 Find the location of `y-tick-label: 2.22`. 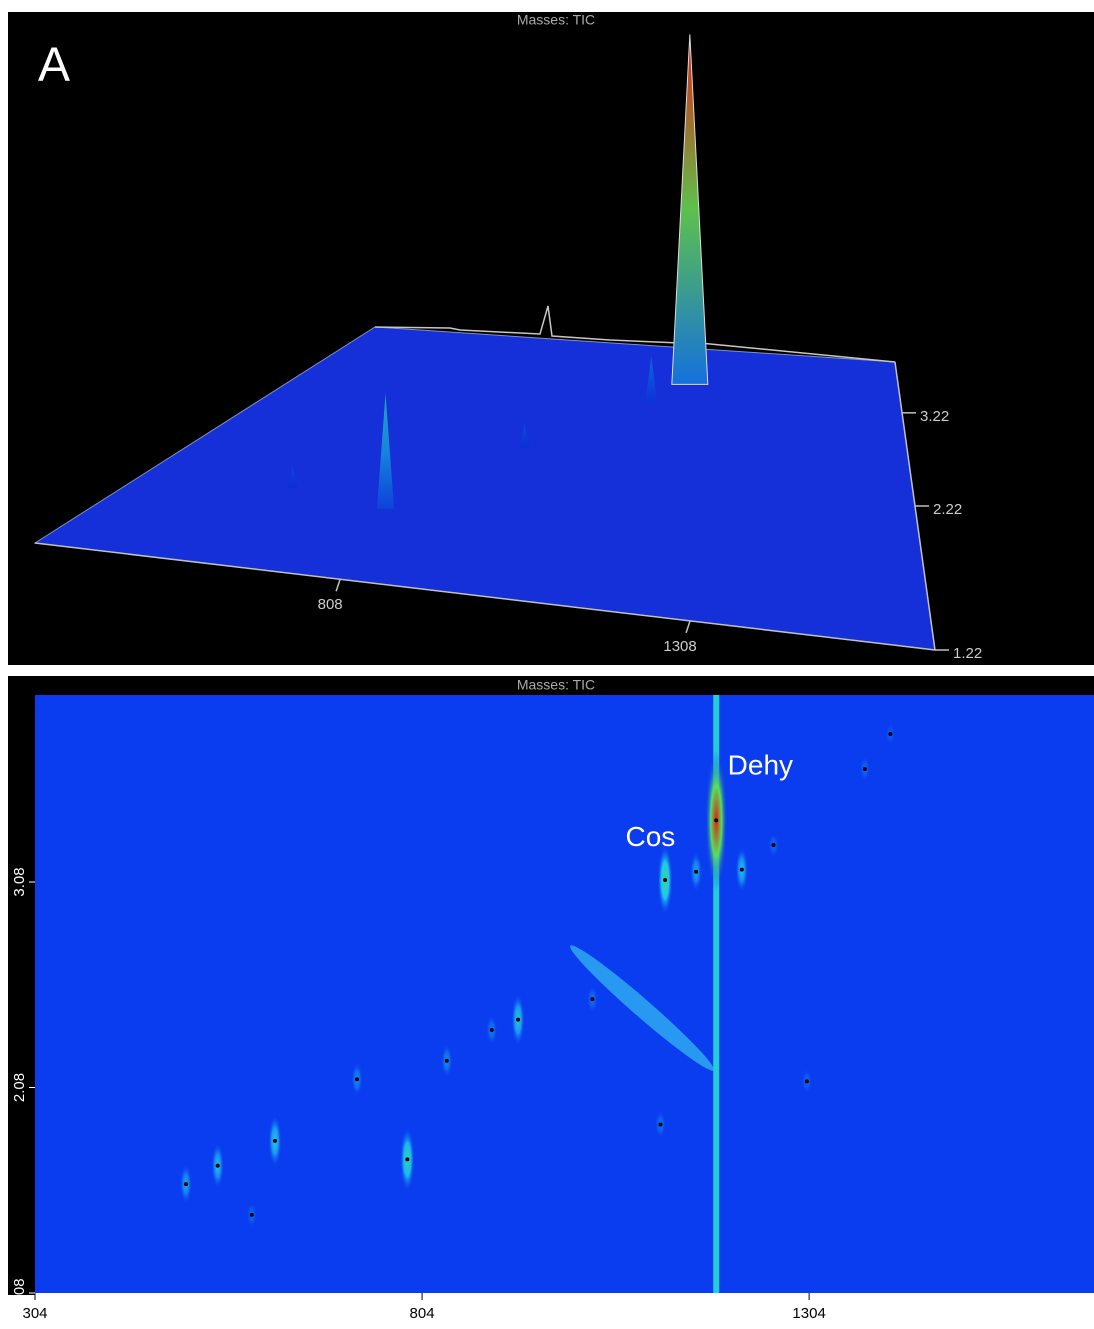

y-tick-label: 2.22 is located at coordinates (947, 509).